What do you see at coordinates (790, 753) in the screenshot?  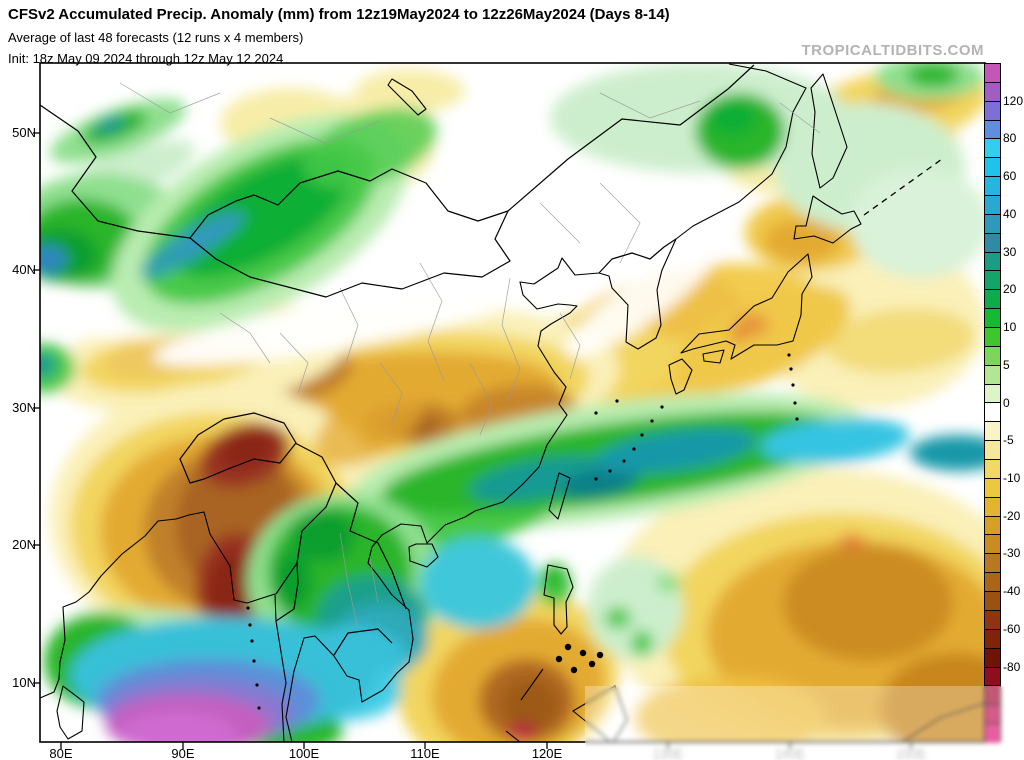 I see `lon-label-blurred: 140E` at bounding box center [790, 753].